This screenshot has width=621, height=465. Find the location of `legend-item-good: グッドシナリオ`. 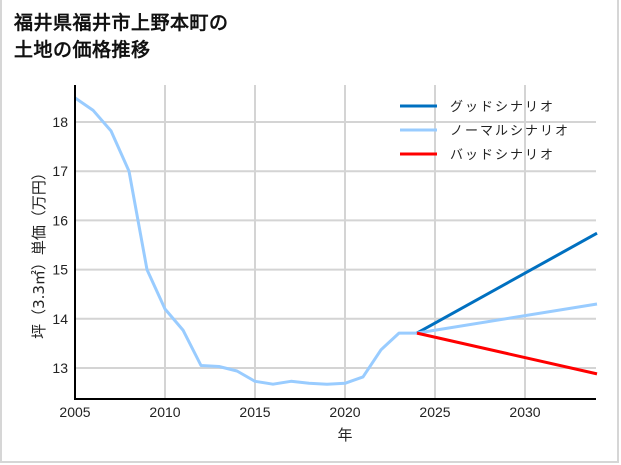

legend-item-good: グッドシナリオ is located at coordinates (477, 107).